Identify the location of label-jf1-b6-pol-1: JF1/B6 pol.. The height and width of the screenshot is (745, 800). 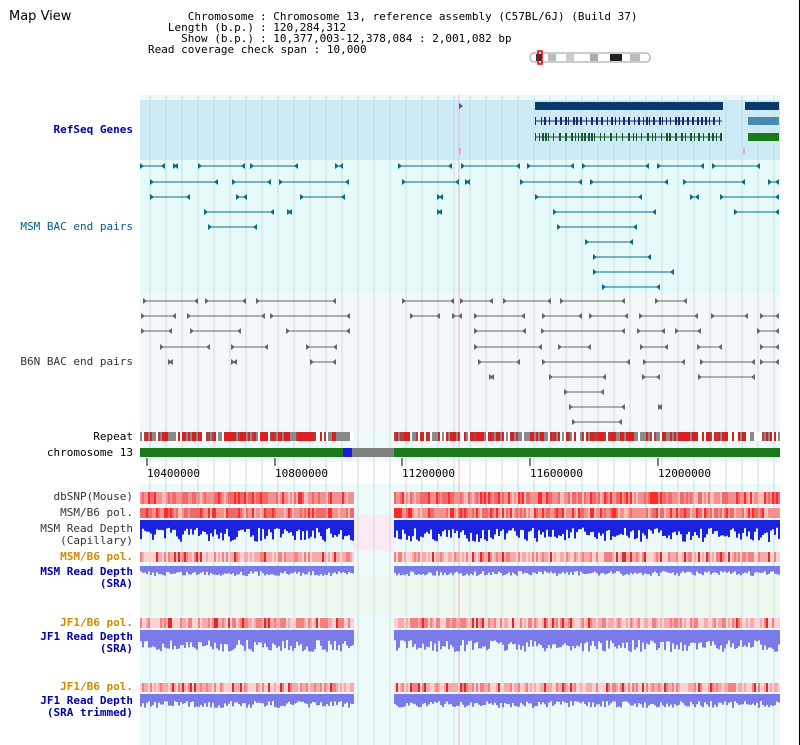
(96, 622).